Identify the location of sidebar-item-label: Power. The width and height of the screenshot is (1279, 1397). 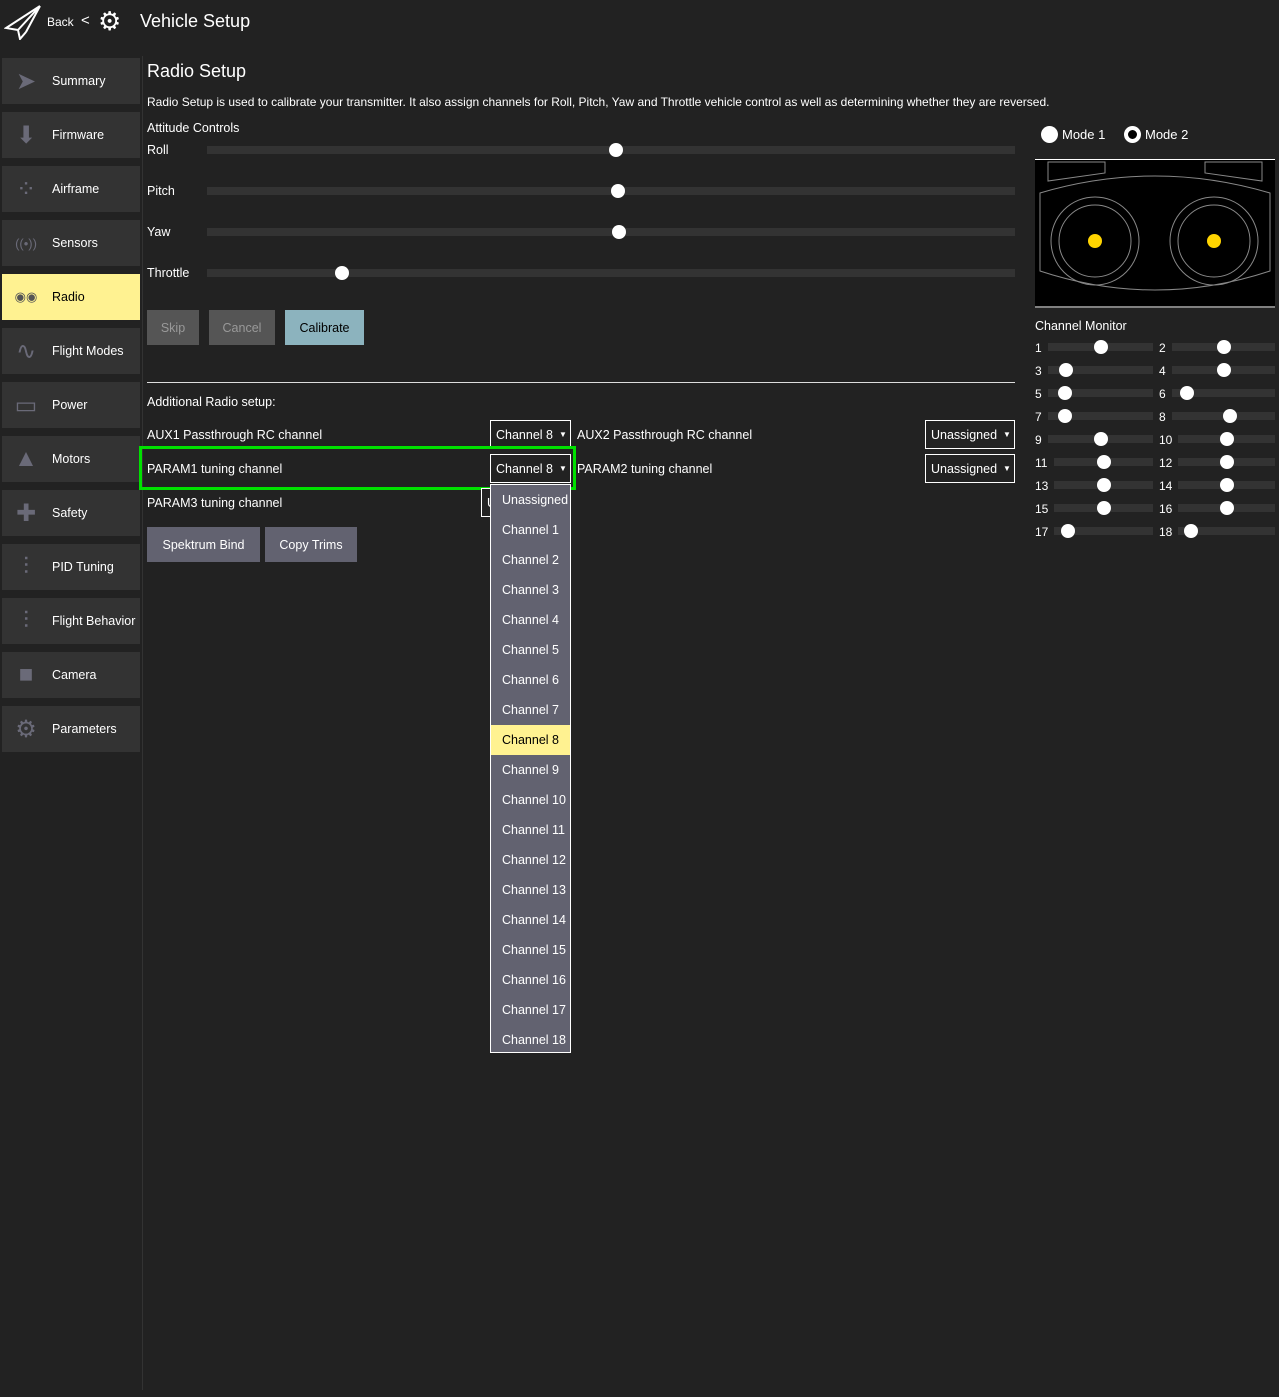
(70, 405).